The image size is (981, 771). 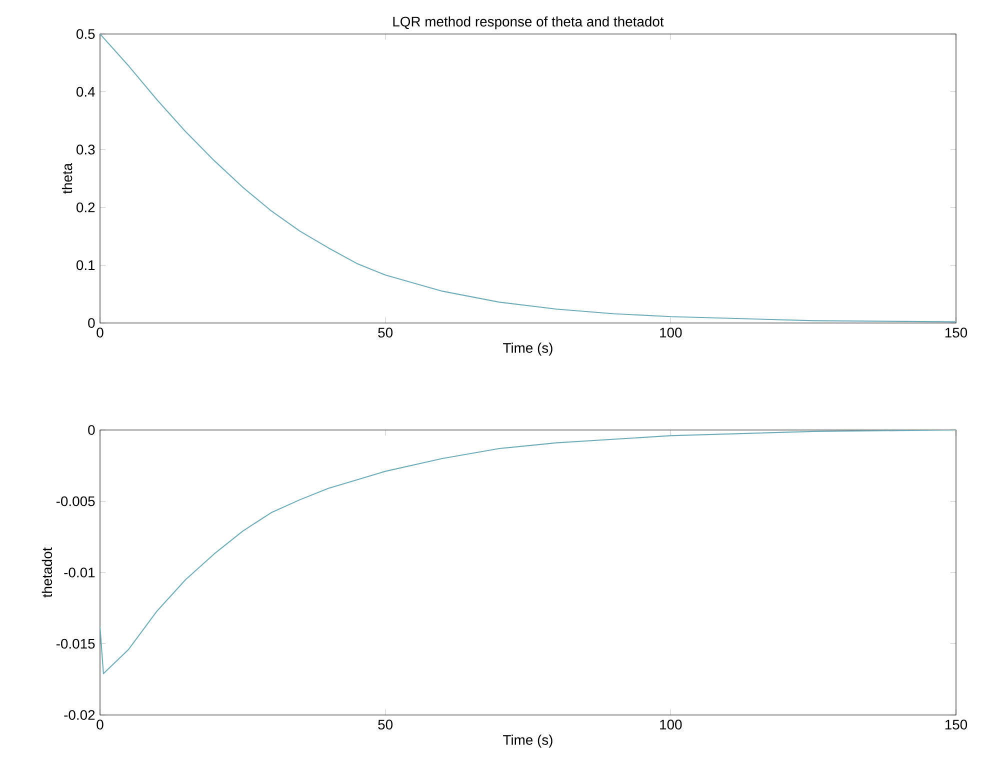 I want to click on y-tick-label: -0.02, so click(x=79, y=715).